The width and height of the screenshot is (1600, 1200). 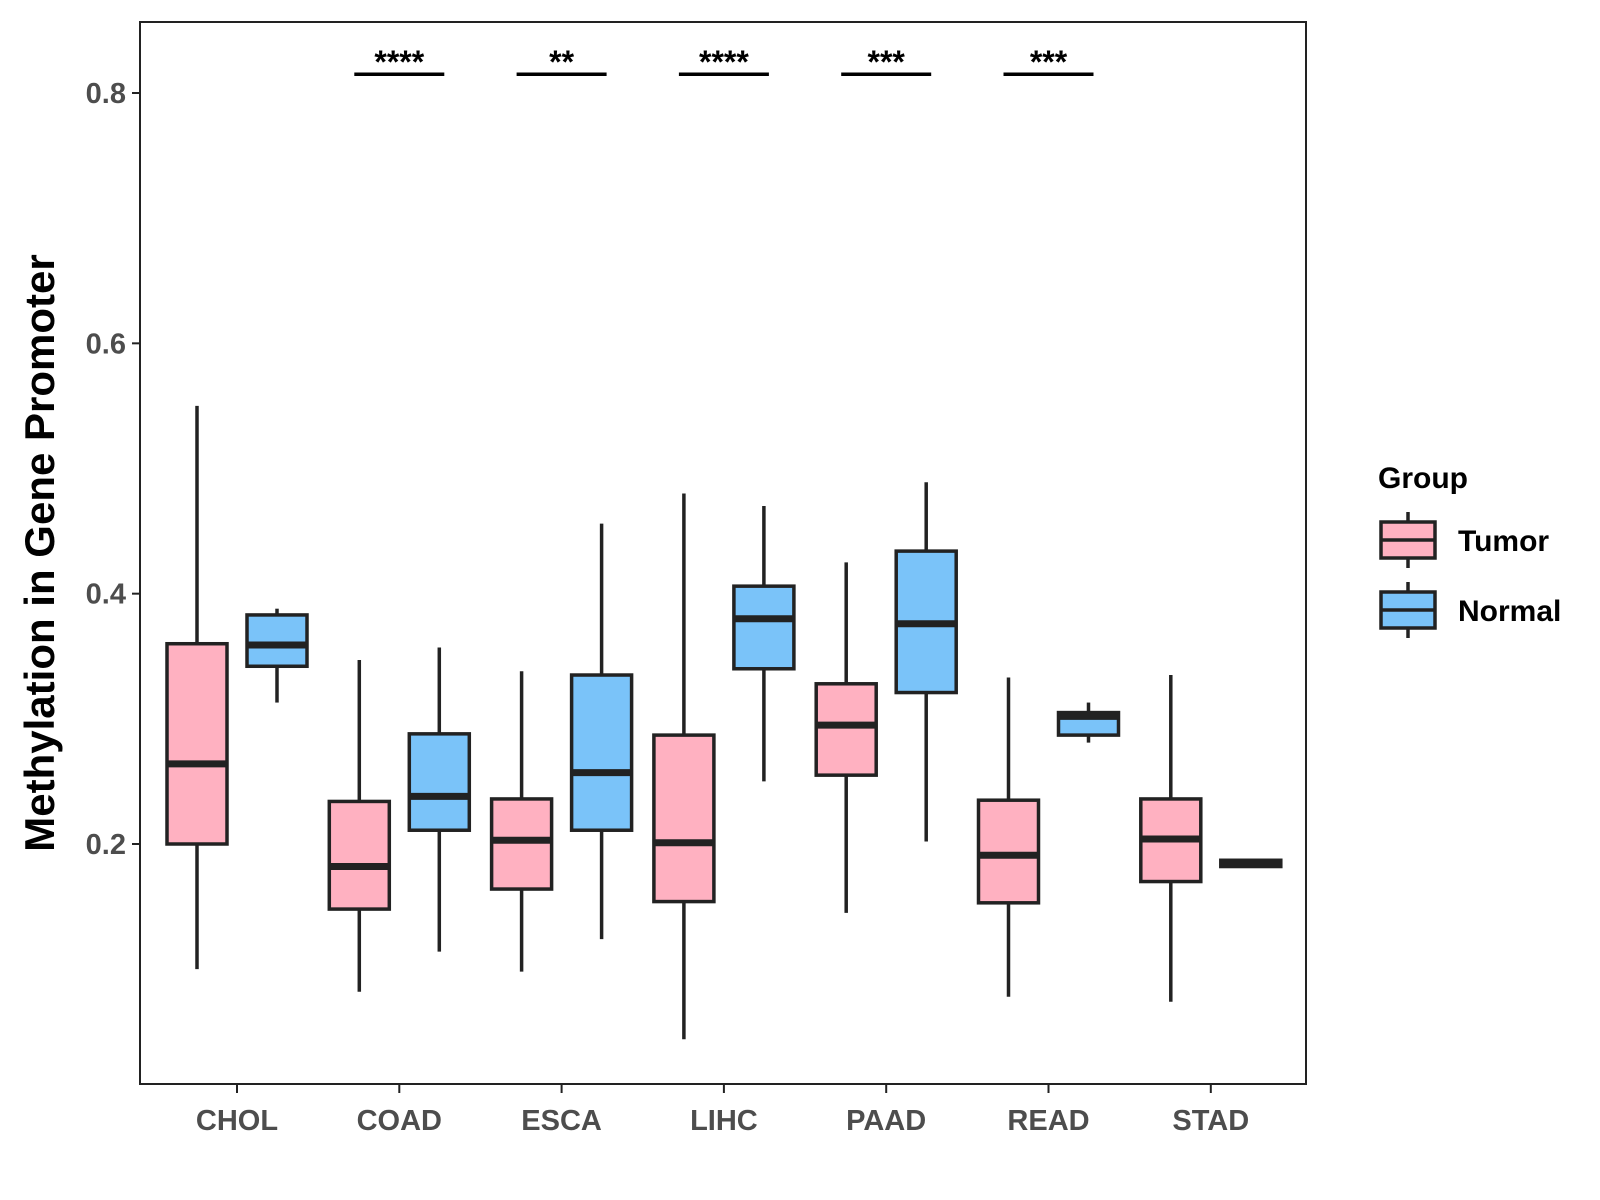 I want to click on box-tumor-chol, so click(x=197, y=687).